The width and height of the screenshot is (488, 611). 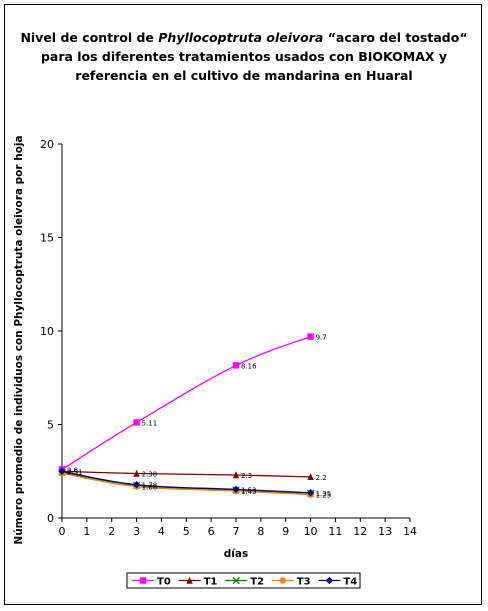 I want to click on legend: T0 T1 T2 T3 T4, so click(x=243, y=580).